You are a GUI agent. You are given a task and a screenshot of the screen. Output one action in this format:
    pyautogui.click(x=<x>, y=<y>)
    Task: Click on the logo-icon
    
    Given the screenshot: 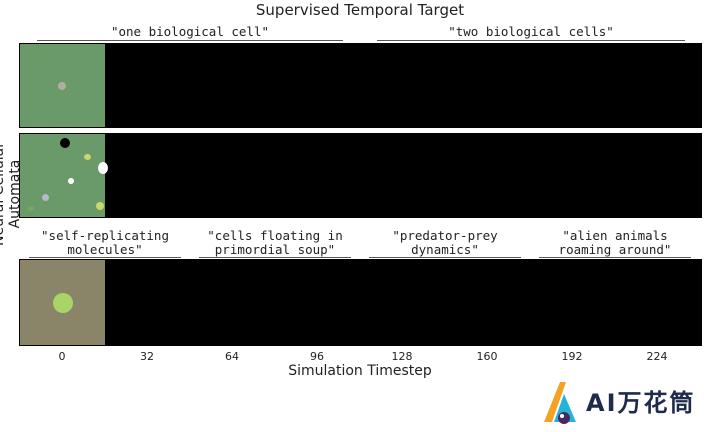 What is the action you would take?
    pyautogui.click(x=560, y=403)
    